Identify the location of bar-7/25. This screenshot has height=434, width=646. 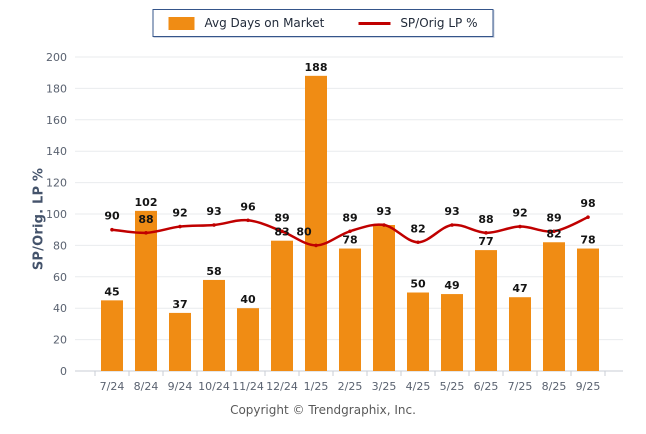
(520, 334).